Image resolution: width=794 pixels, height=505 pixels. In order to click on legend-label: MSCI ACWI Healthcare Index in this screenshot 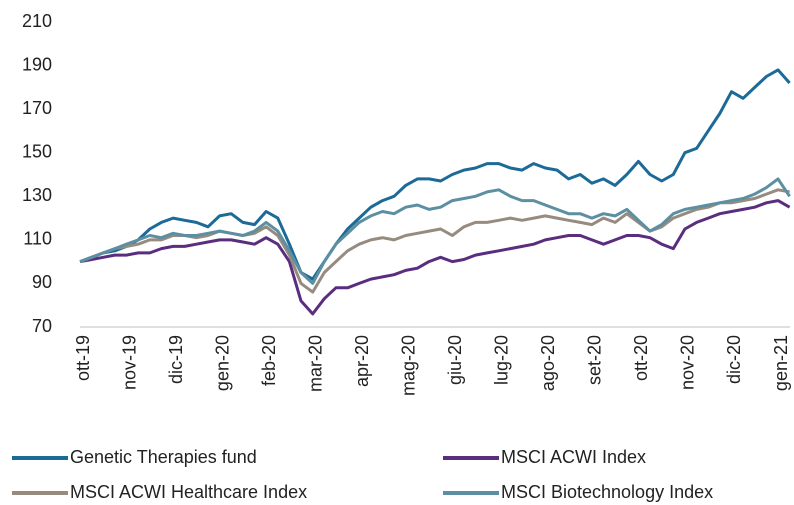, I will do `click(188, 492)`.